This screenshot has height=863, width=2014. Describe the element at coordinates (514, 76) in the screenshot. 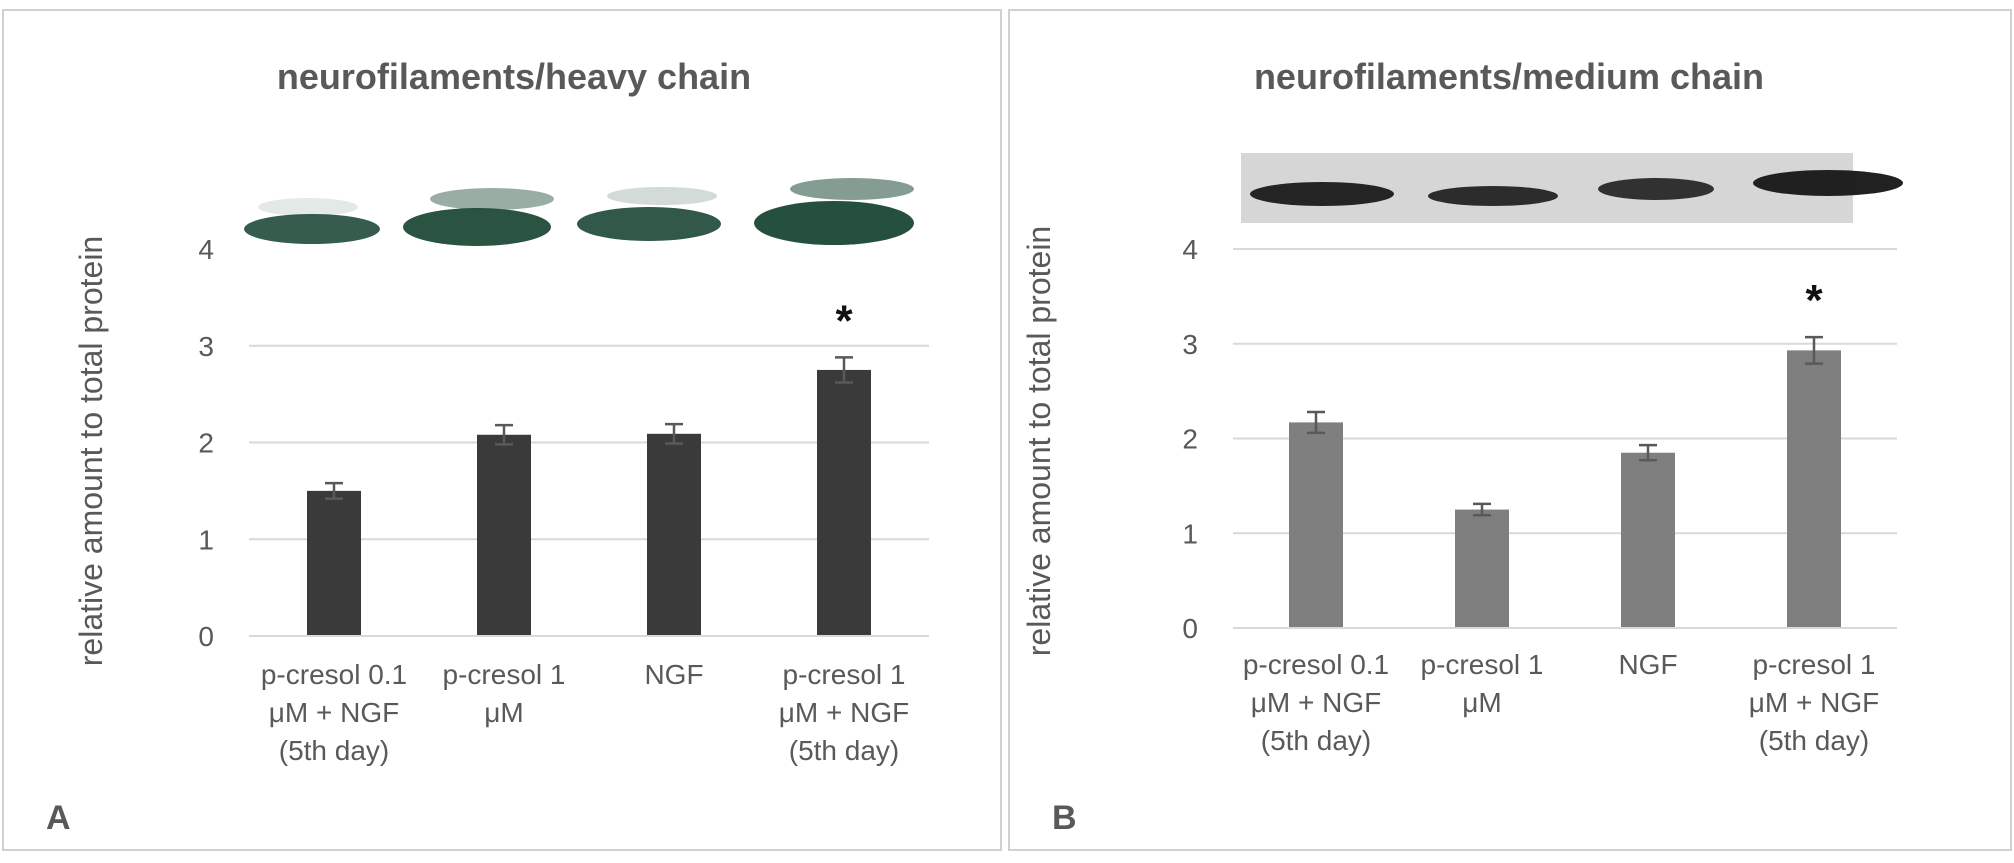

I see `chart-title: neurofilaments/heavy chain` at that location.